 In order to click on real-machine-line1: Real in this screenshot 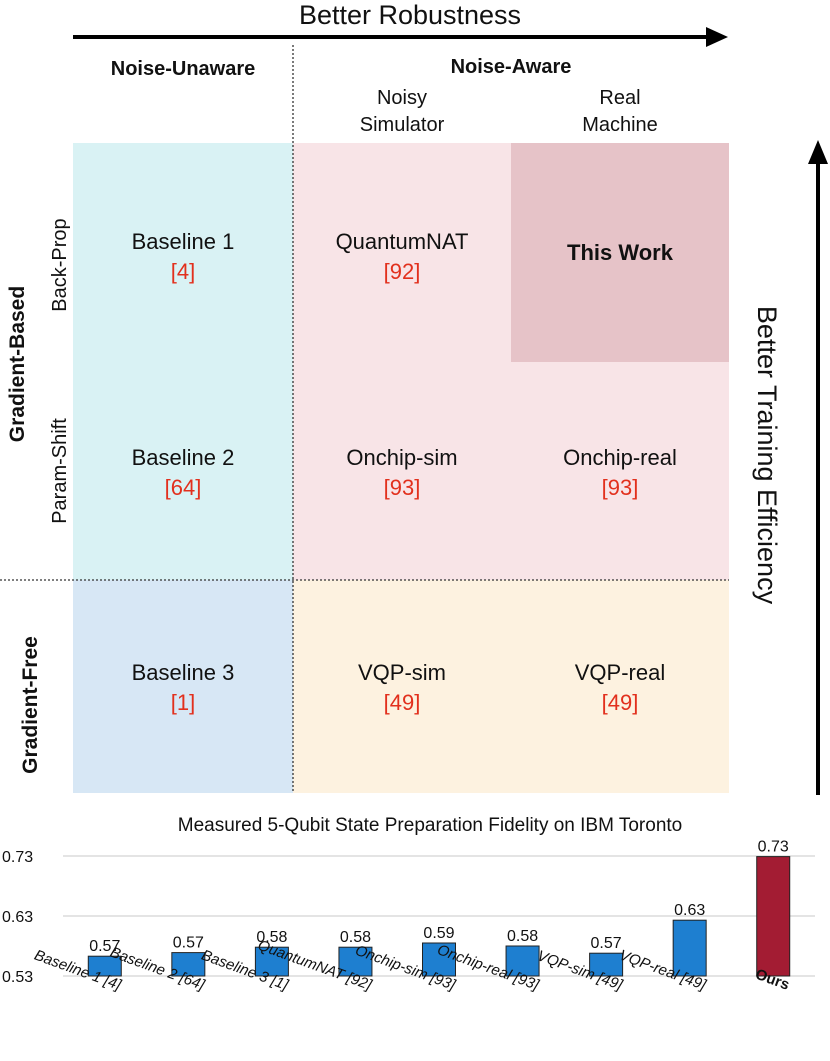, I will do `click(620, 98)`.